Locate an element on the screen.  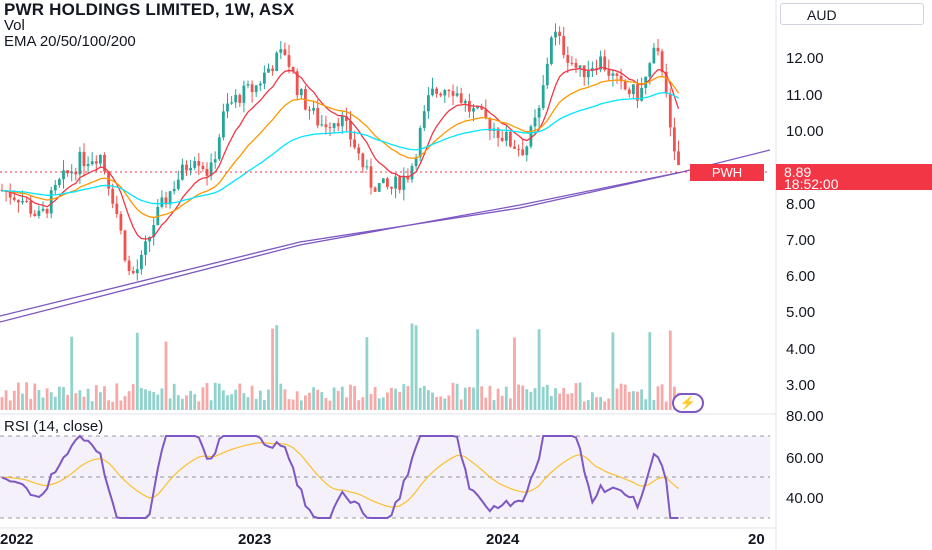
rsi-label: RSI (14, close) is located at coordinates (54, 426).